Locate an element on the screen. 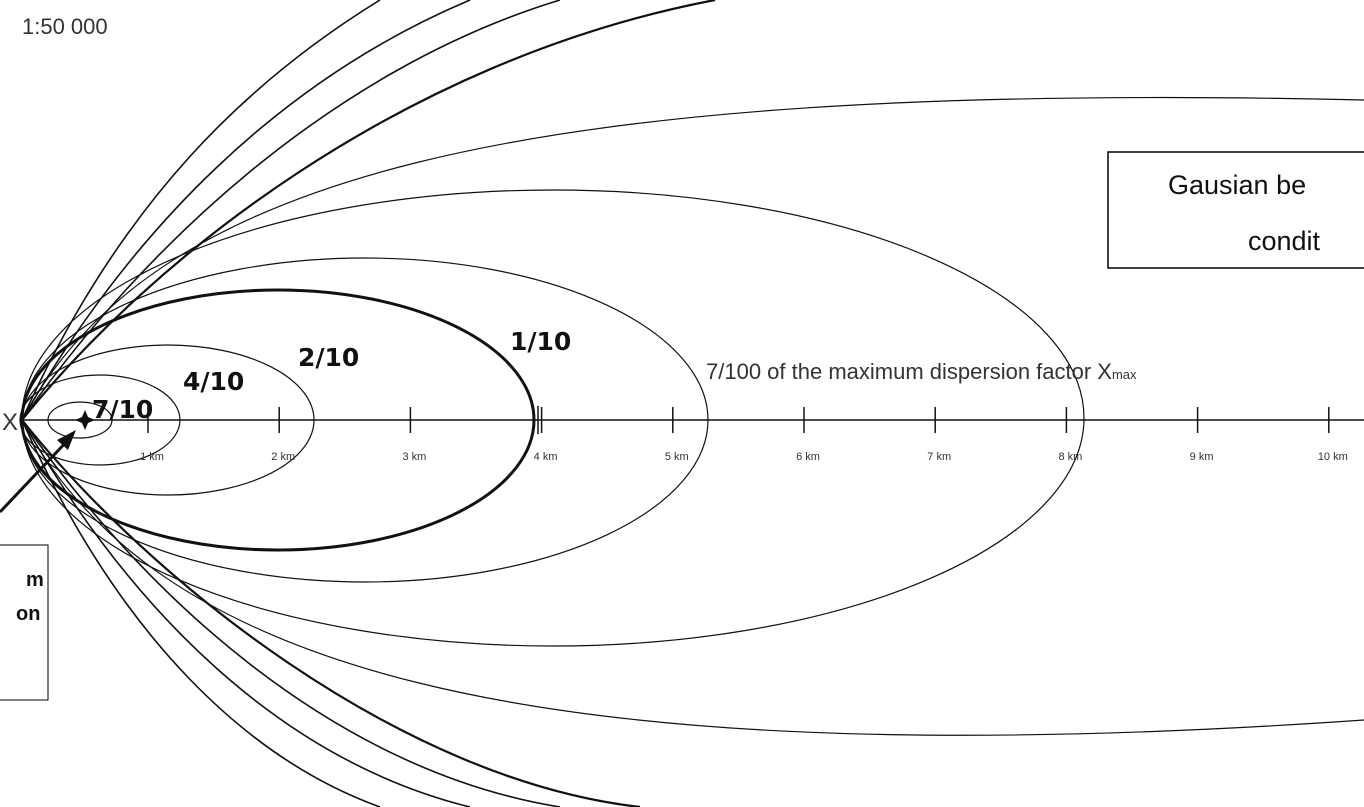  top-box is located at coordinates (1235, 210).